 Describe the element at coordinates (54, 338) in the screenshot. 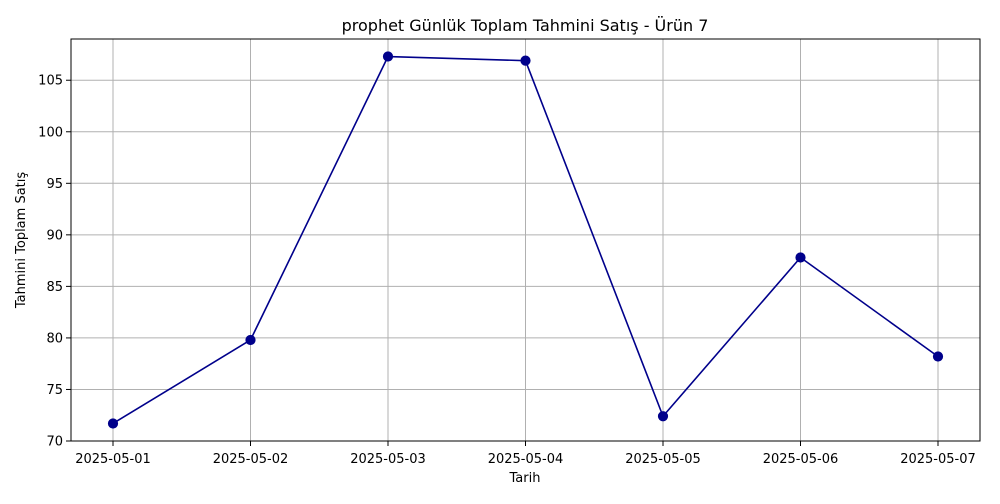

I see `y-tick-label: 80` at that location.